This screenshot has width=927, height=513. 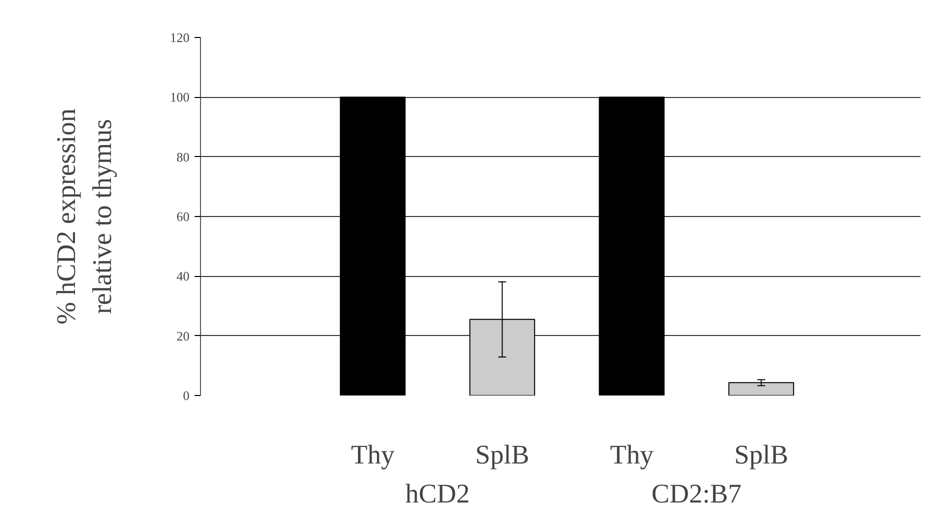 I want to click on bar, so click(x=761, y=389).